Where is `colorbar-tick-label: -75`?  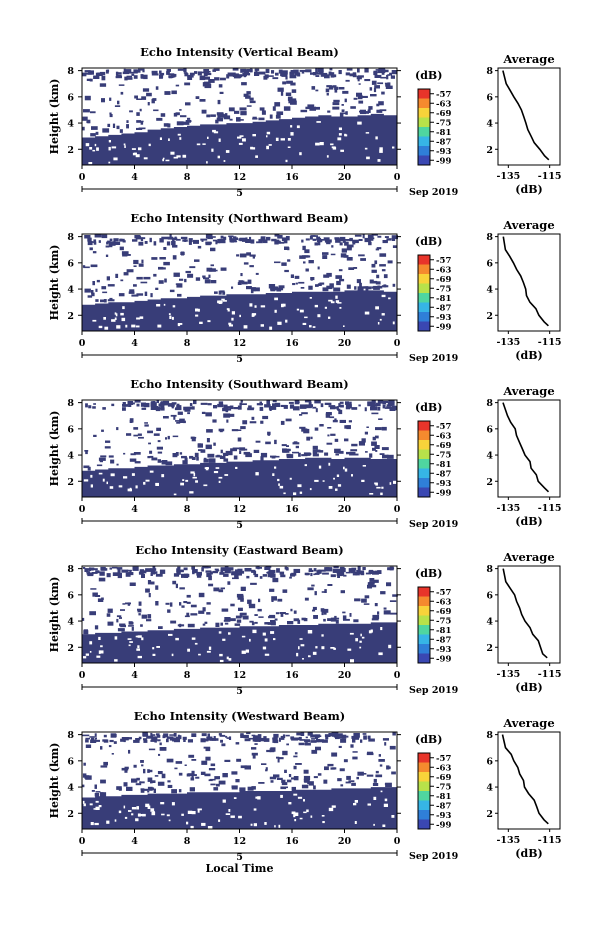
colorbar-tick-label: -75 is located at coordinates (443, 787).